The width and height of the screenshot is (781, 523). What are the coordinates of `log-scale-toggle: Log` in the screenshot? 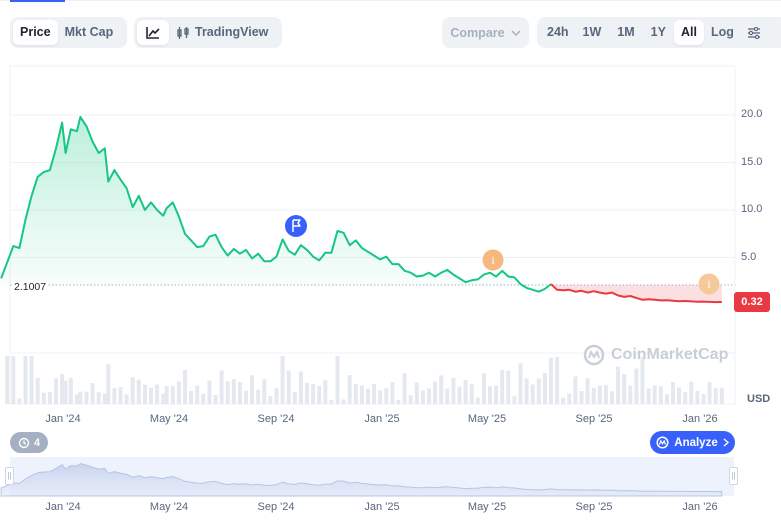 It's located at (722, 32).